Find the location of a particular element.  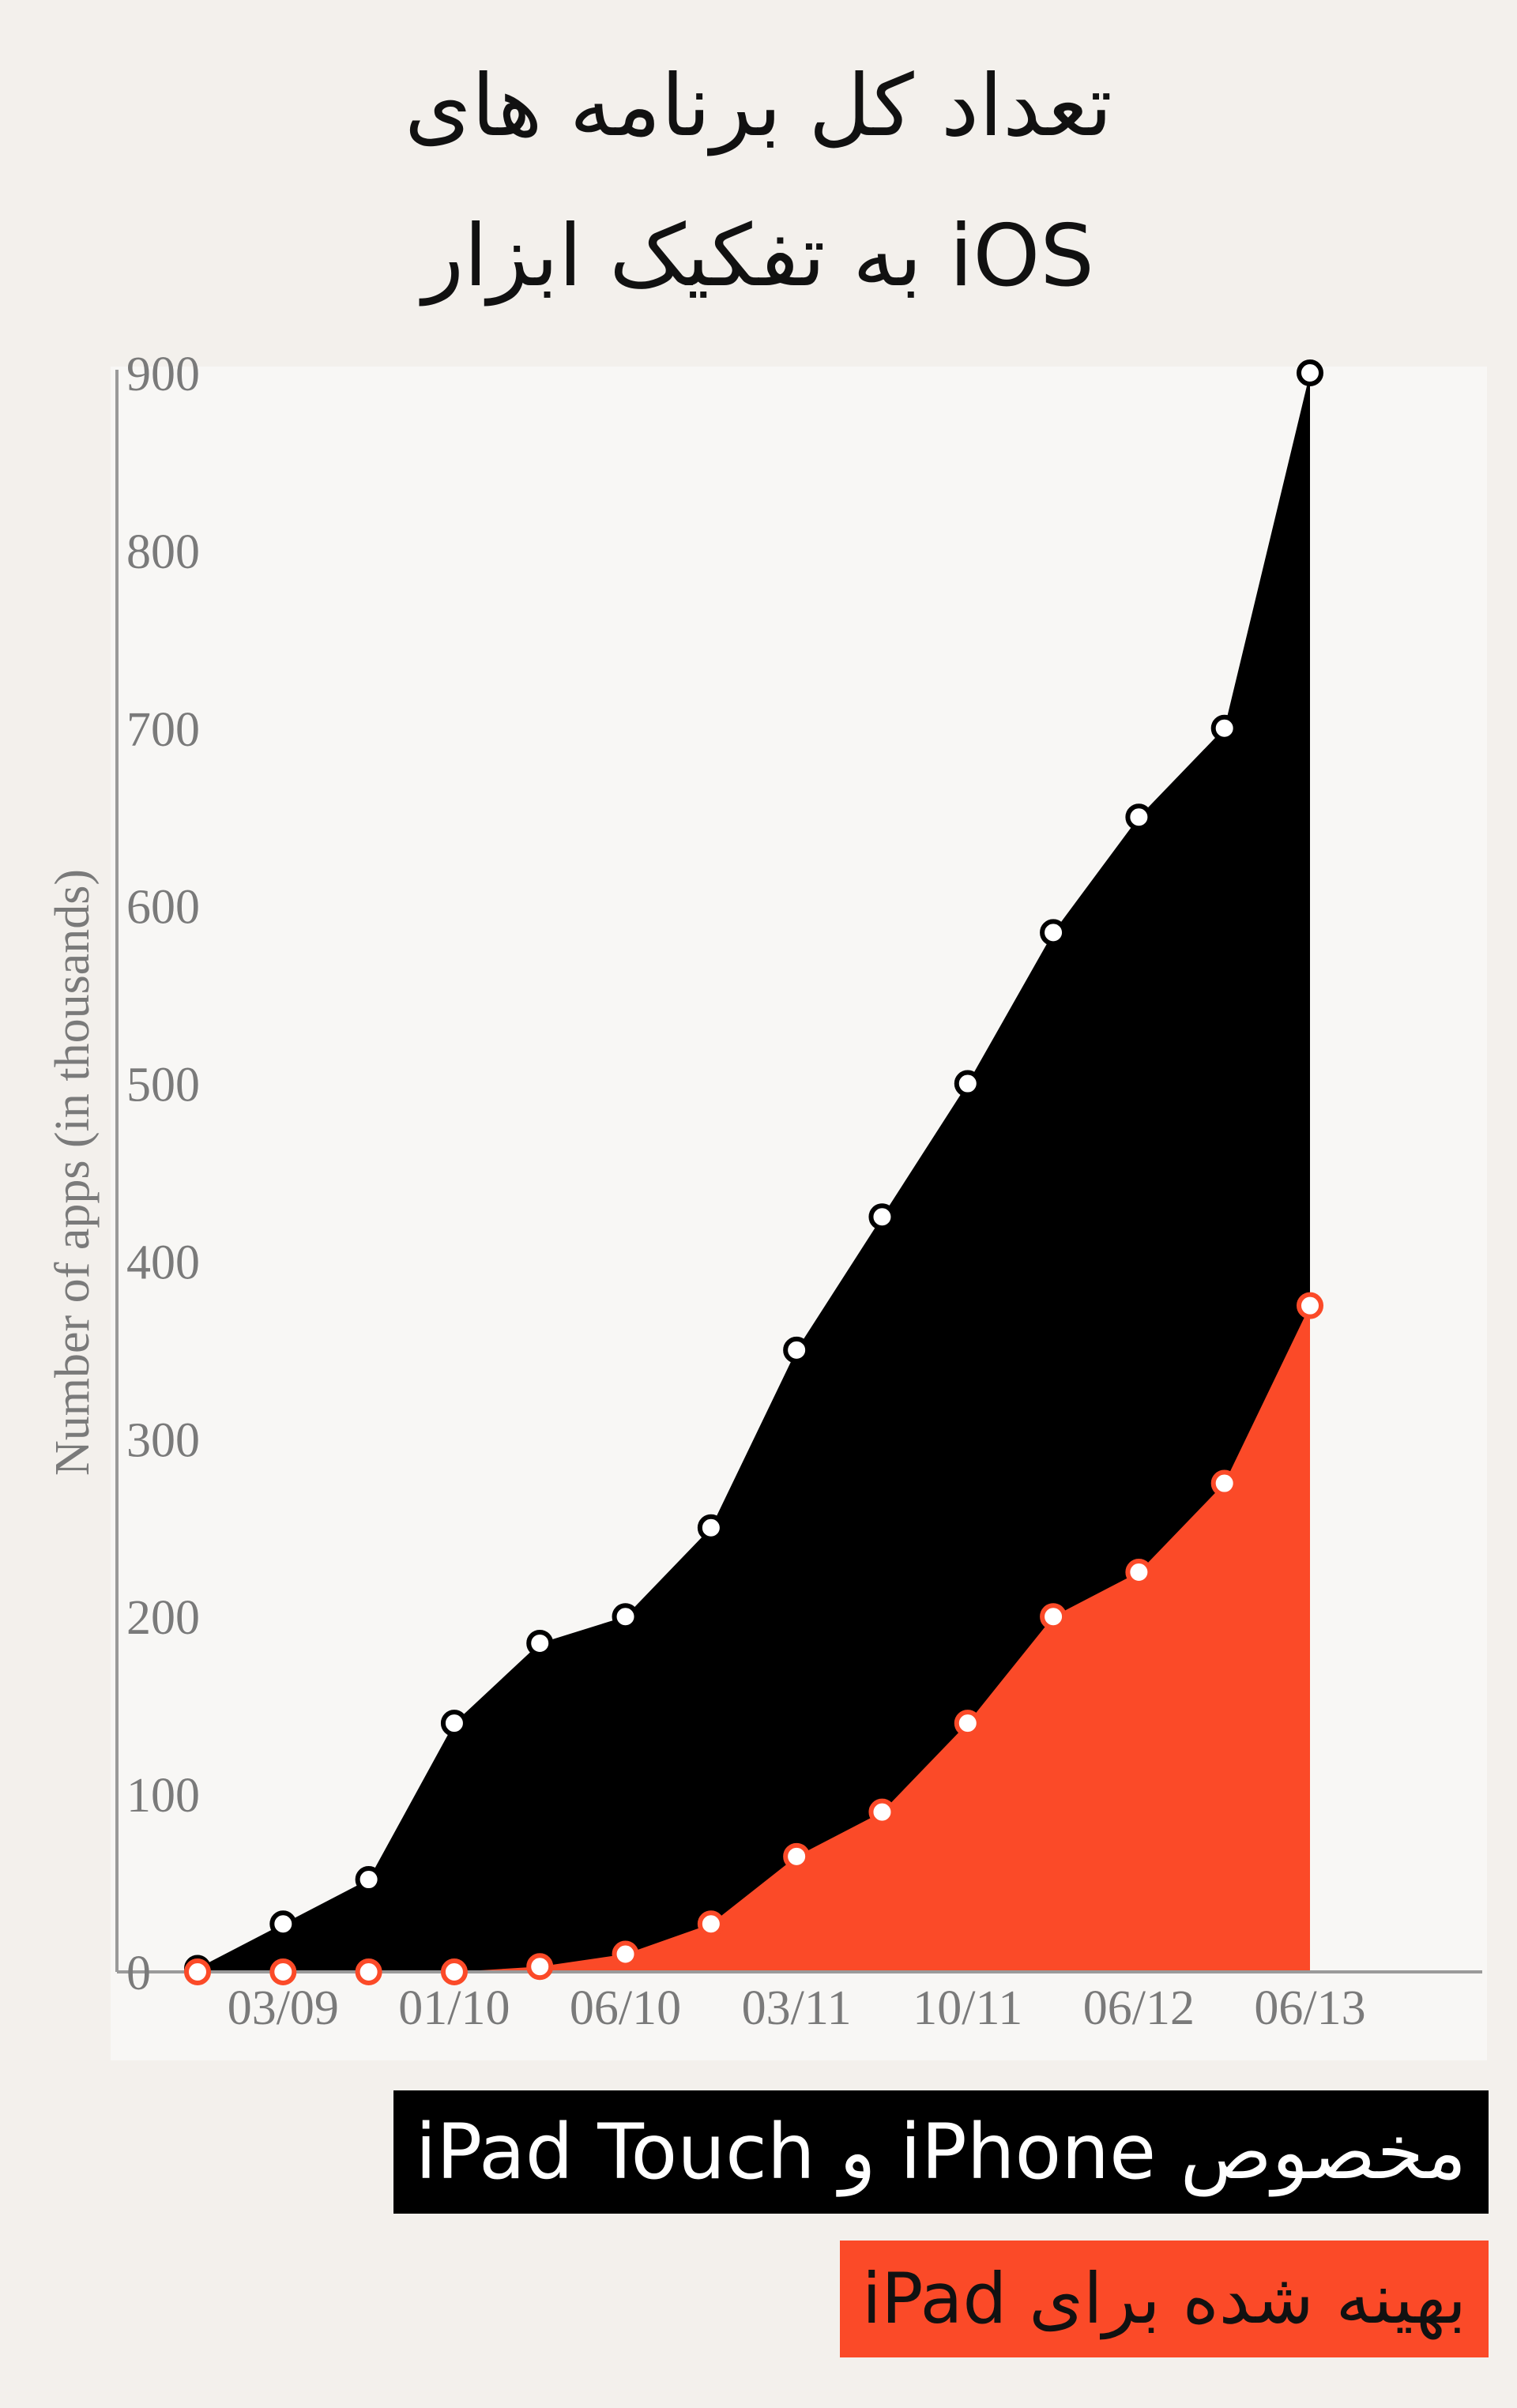

legend-item-ipad: بهینه شده برای iPad is located at coordinates (1164, 2299).